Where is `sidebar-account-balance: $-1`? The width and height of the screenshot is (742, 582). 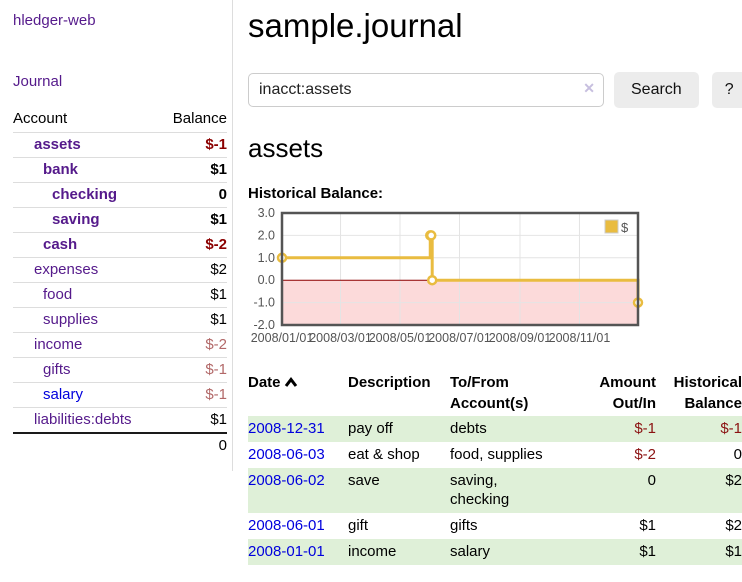 sidebar-account-balance: $-1 is located at coordinates (193, 370).